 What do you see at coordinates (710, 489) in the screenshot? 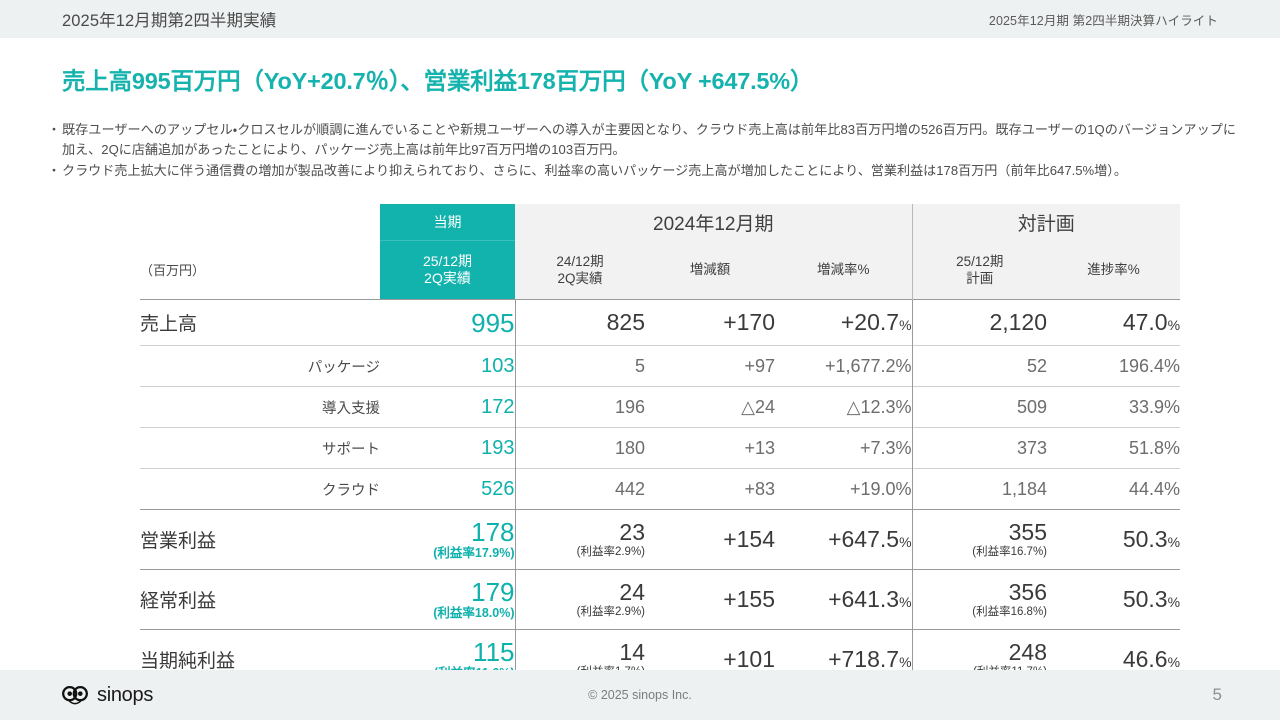
I see `cell-diff: +83` at bounding box center [710, 489].